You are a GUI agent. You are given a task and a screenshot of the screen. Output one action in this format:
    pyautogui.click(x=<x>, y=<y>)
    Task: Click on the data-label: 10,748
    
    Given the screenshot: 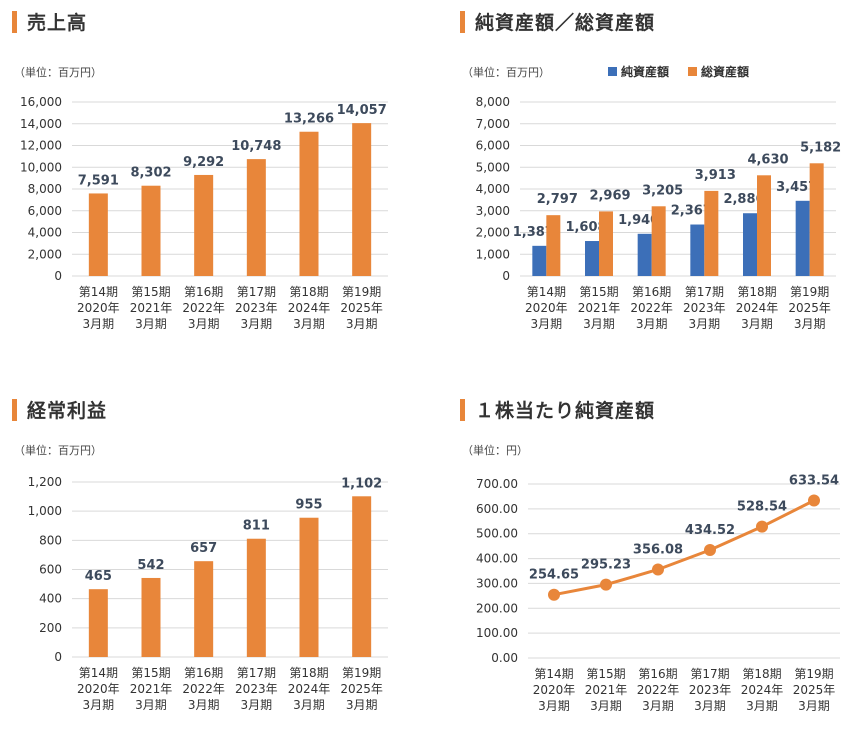 What is the action you would take?
    pyautogui.click(x=256, y=146)
    